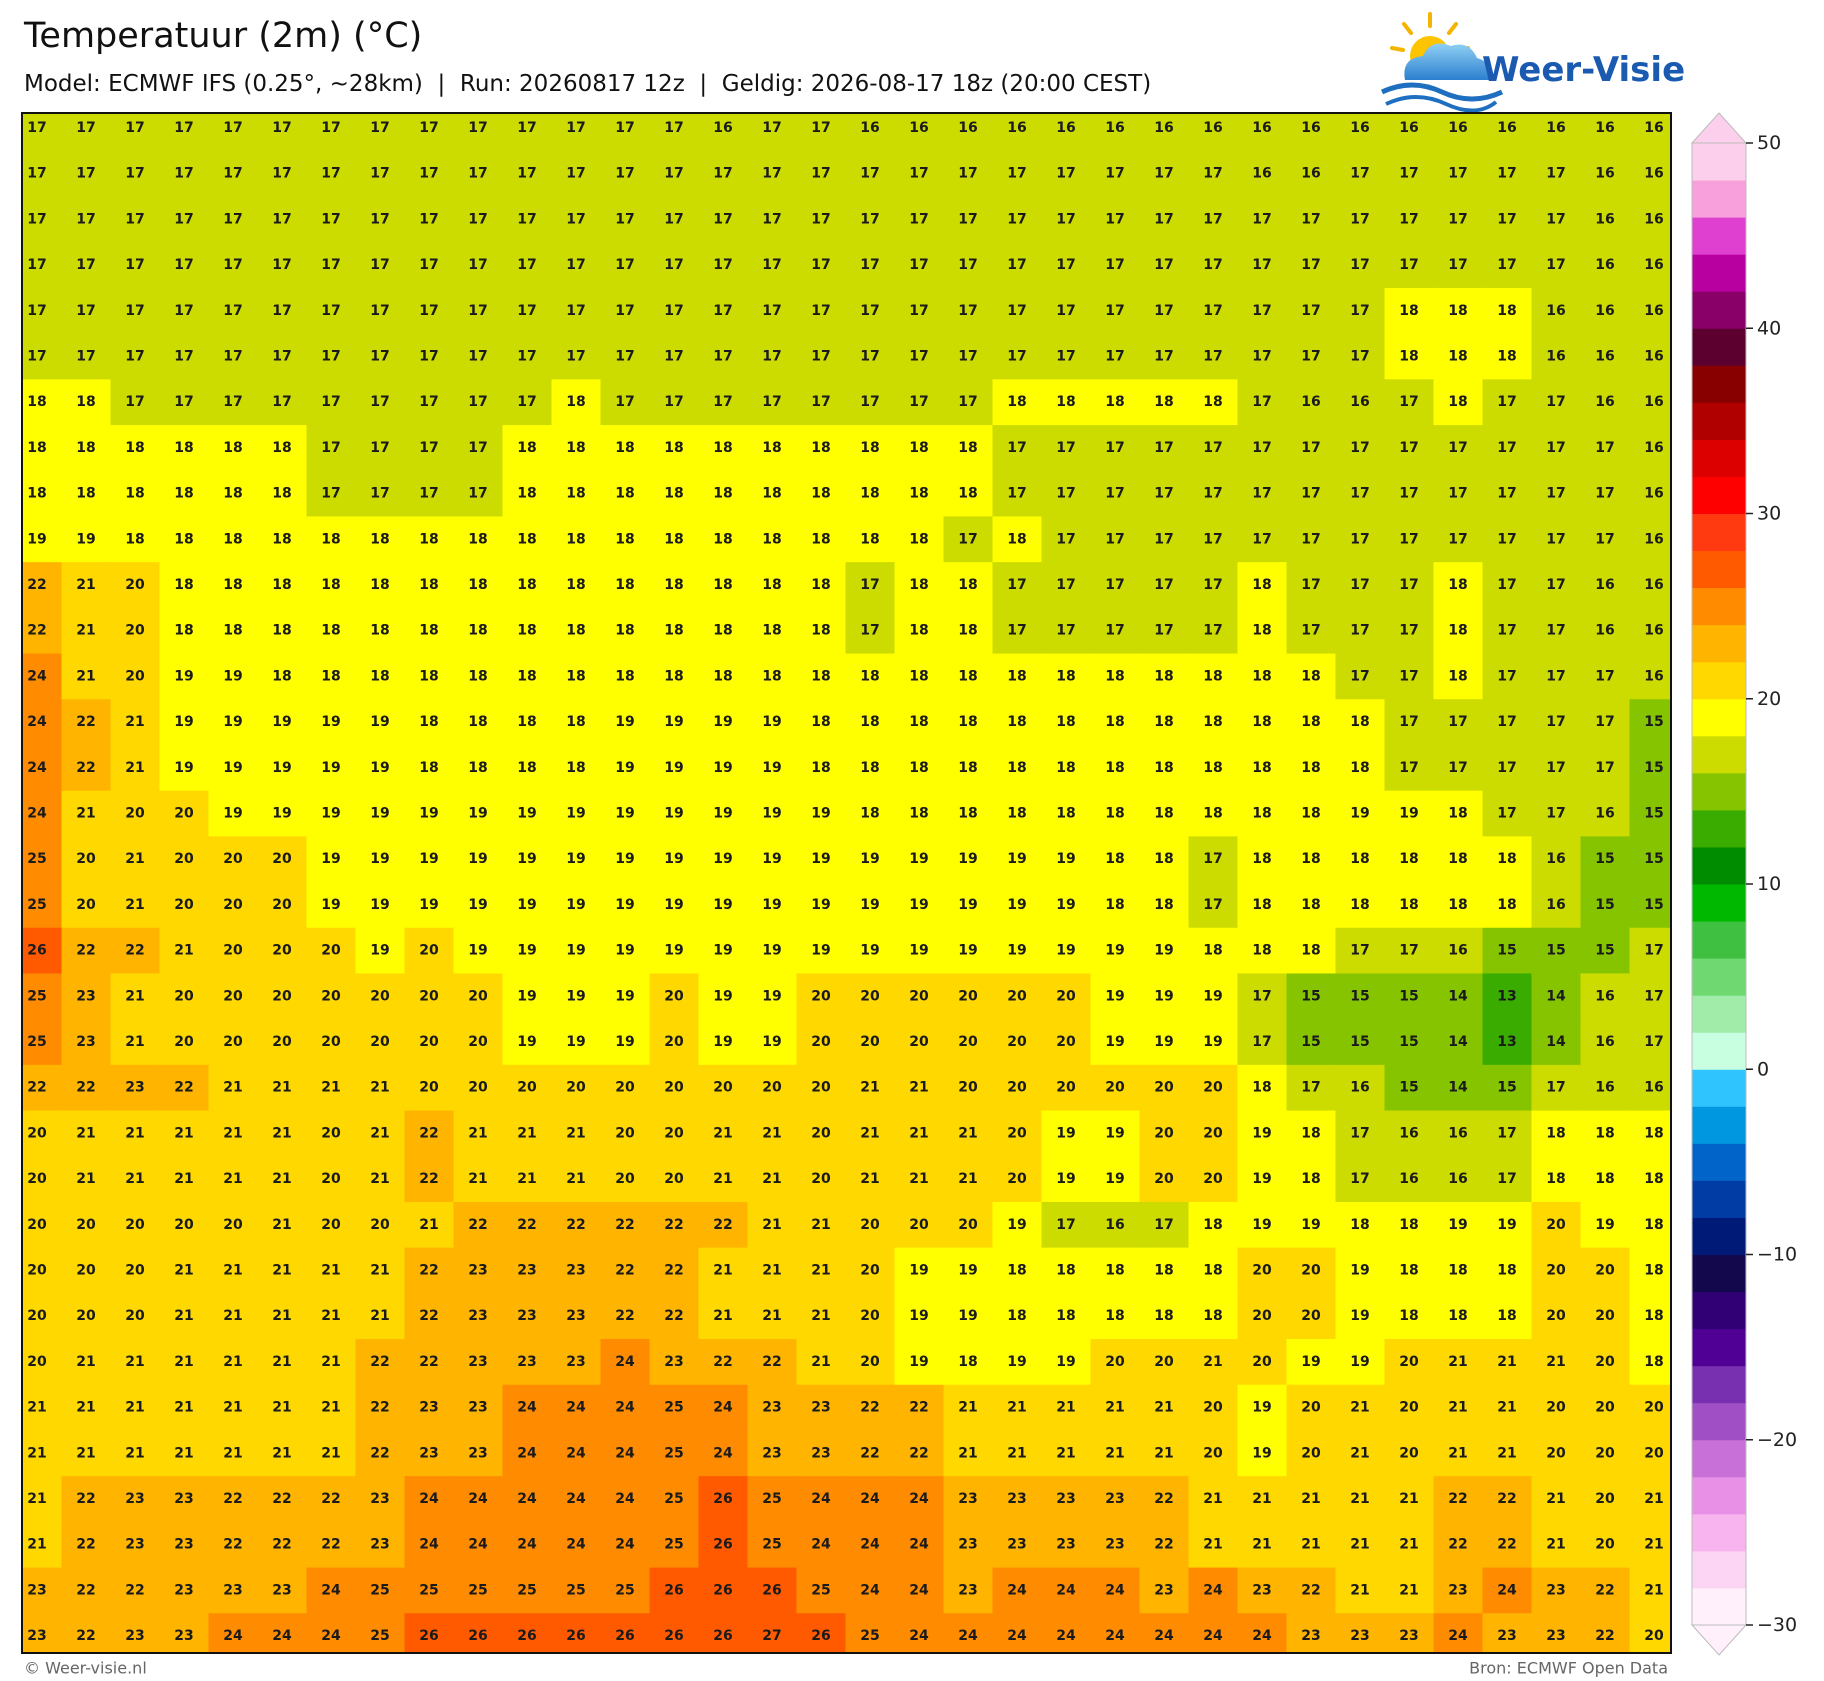 The width and height of the screenshot is (1824, 1681). I want to click on cloud, so click(1447, 61).